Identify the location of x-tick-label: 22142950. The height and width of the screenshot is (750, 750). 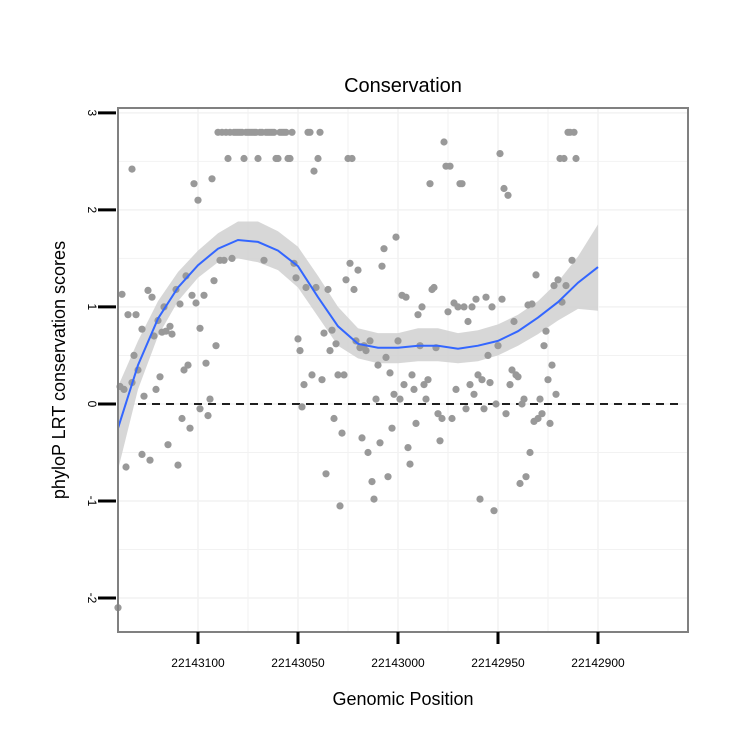
(498, 663).